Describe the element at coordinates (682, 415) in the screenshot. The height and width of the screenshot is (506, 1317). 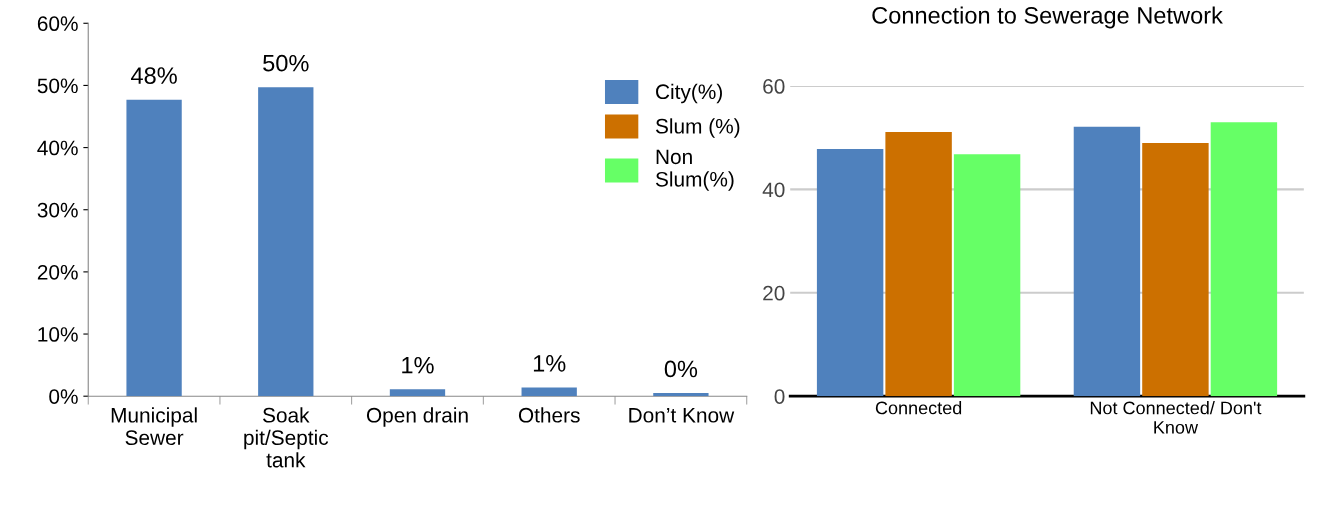
I see `x-tick-label: Don’t Know` at that location.